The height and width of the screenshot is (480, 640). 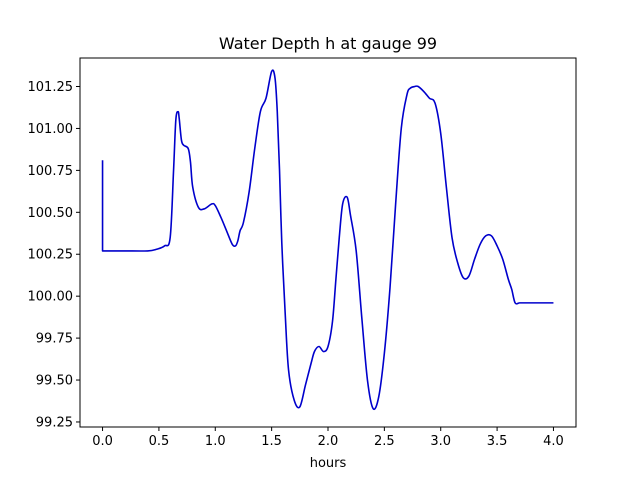 I want to click on x-tick-label: 4.0, so click(x=553, y=441).